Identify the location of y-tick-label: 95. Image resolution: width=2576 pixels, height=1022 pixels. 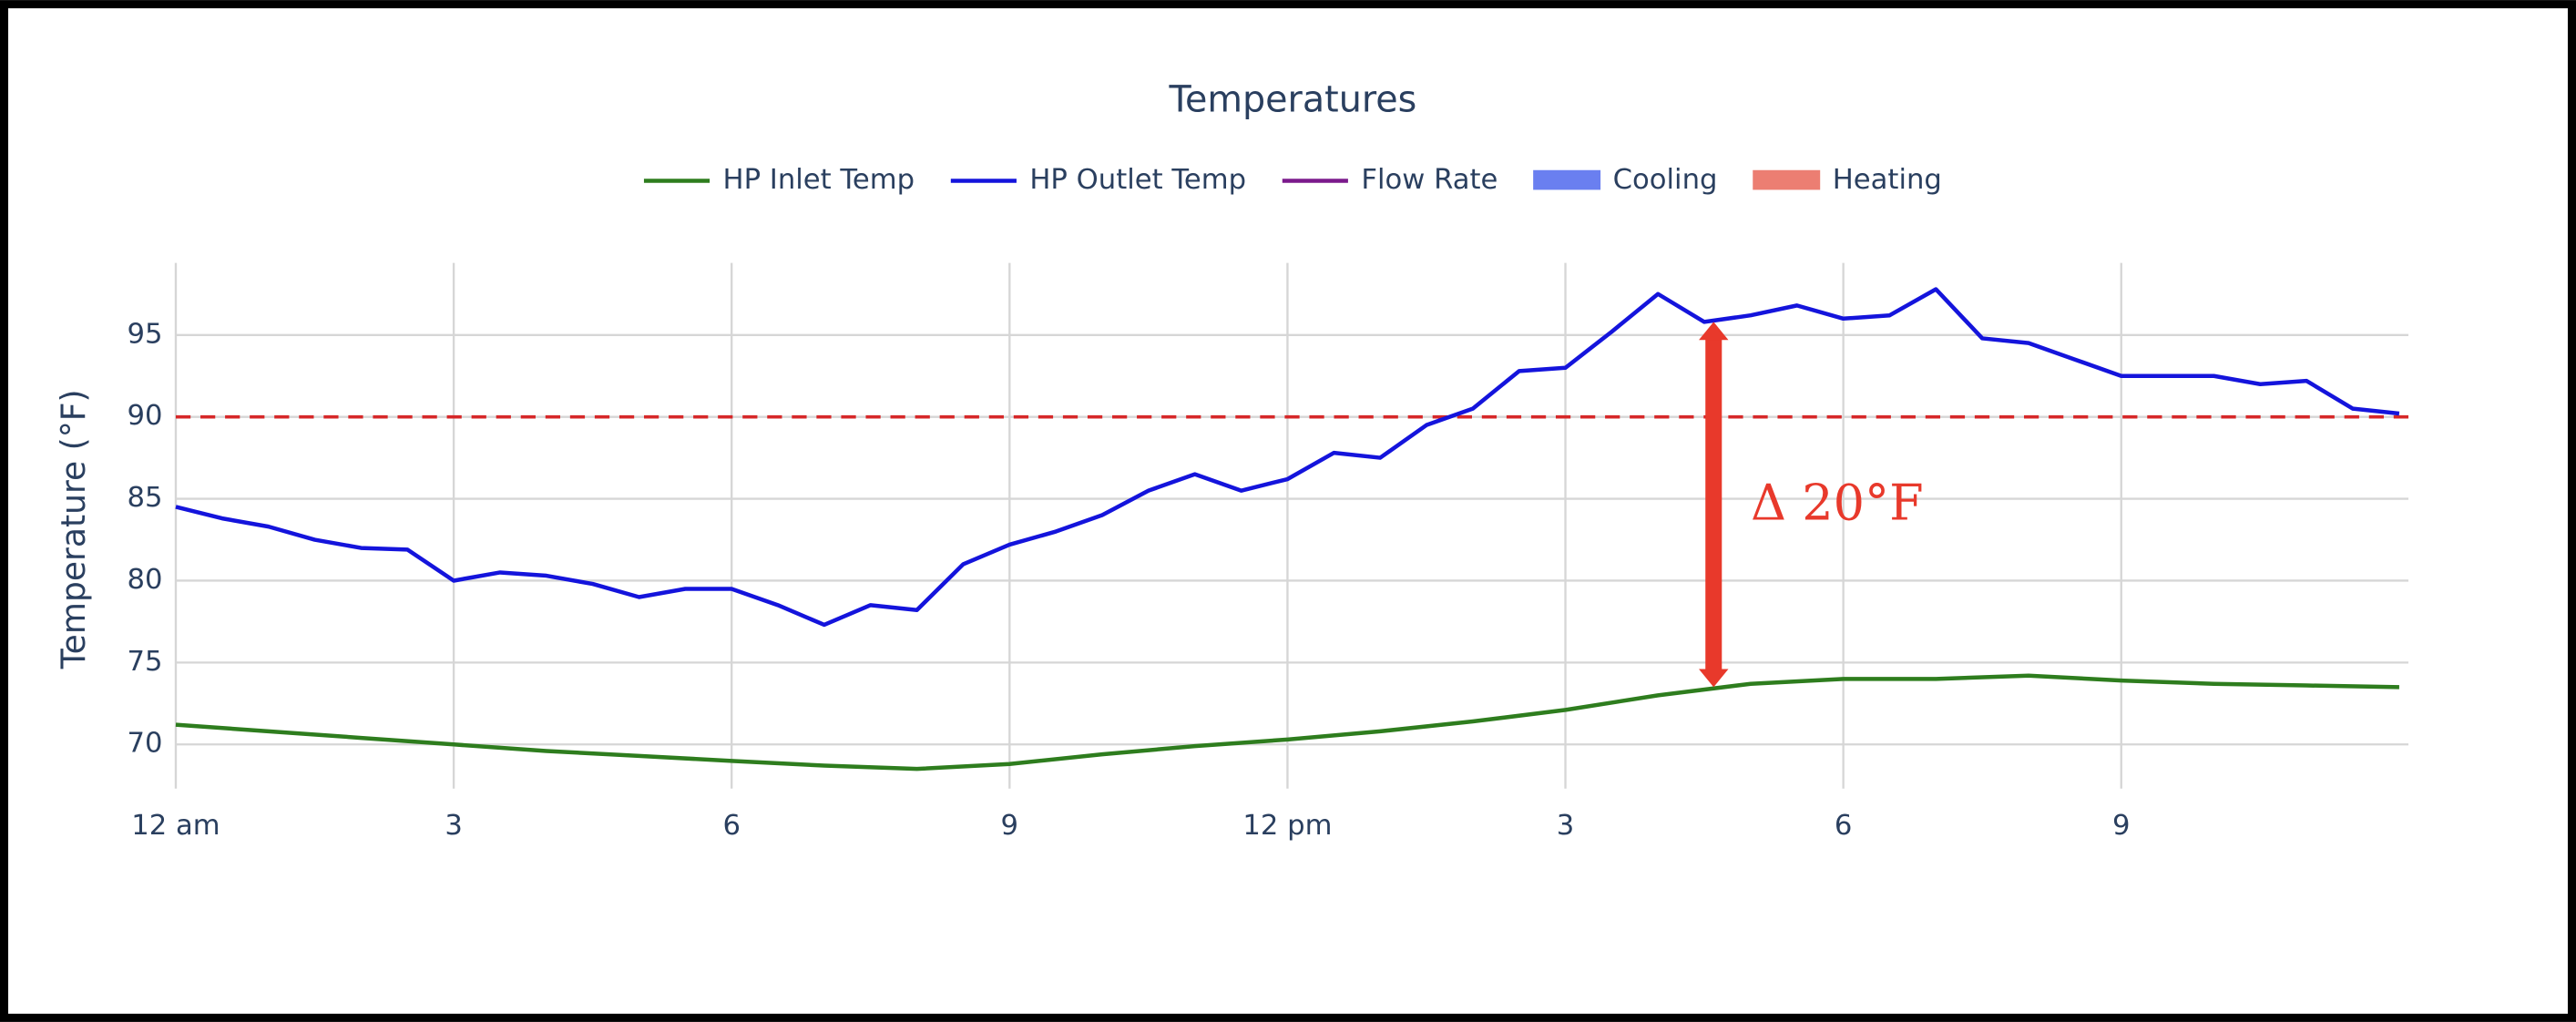
(145, 334).